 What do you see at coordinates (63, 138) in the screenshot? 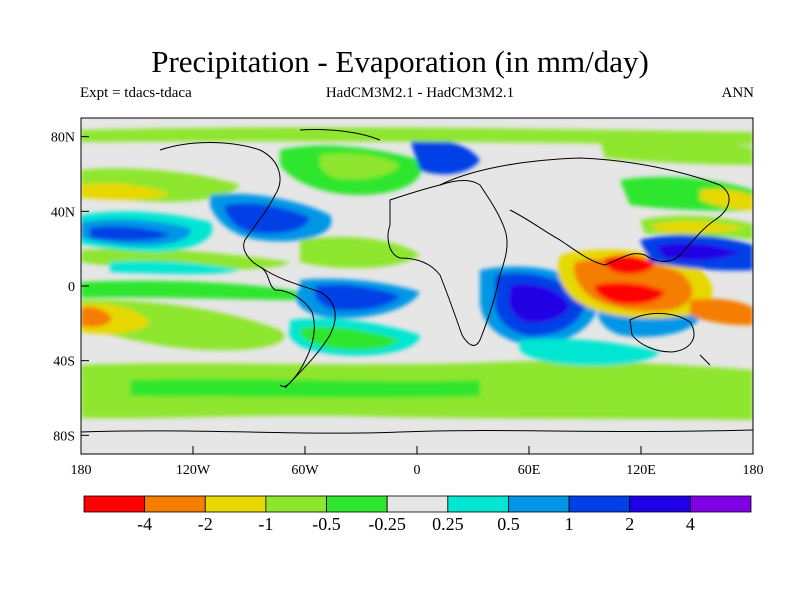
I see `lat-tick-label: 80N` at bounding box center [63, 138].